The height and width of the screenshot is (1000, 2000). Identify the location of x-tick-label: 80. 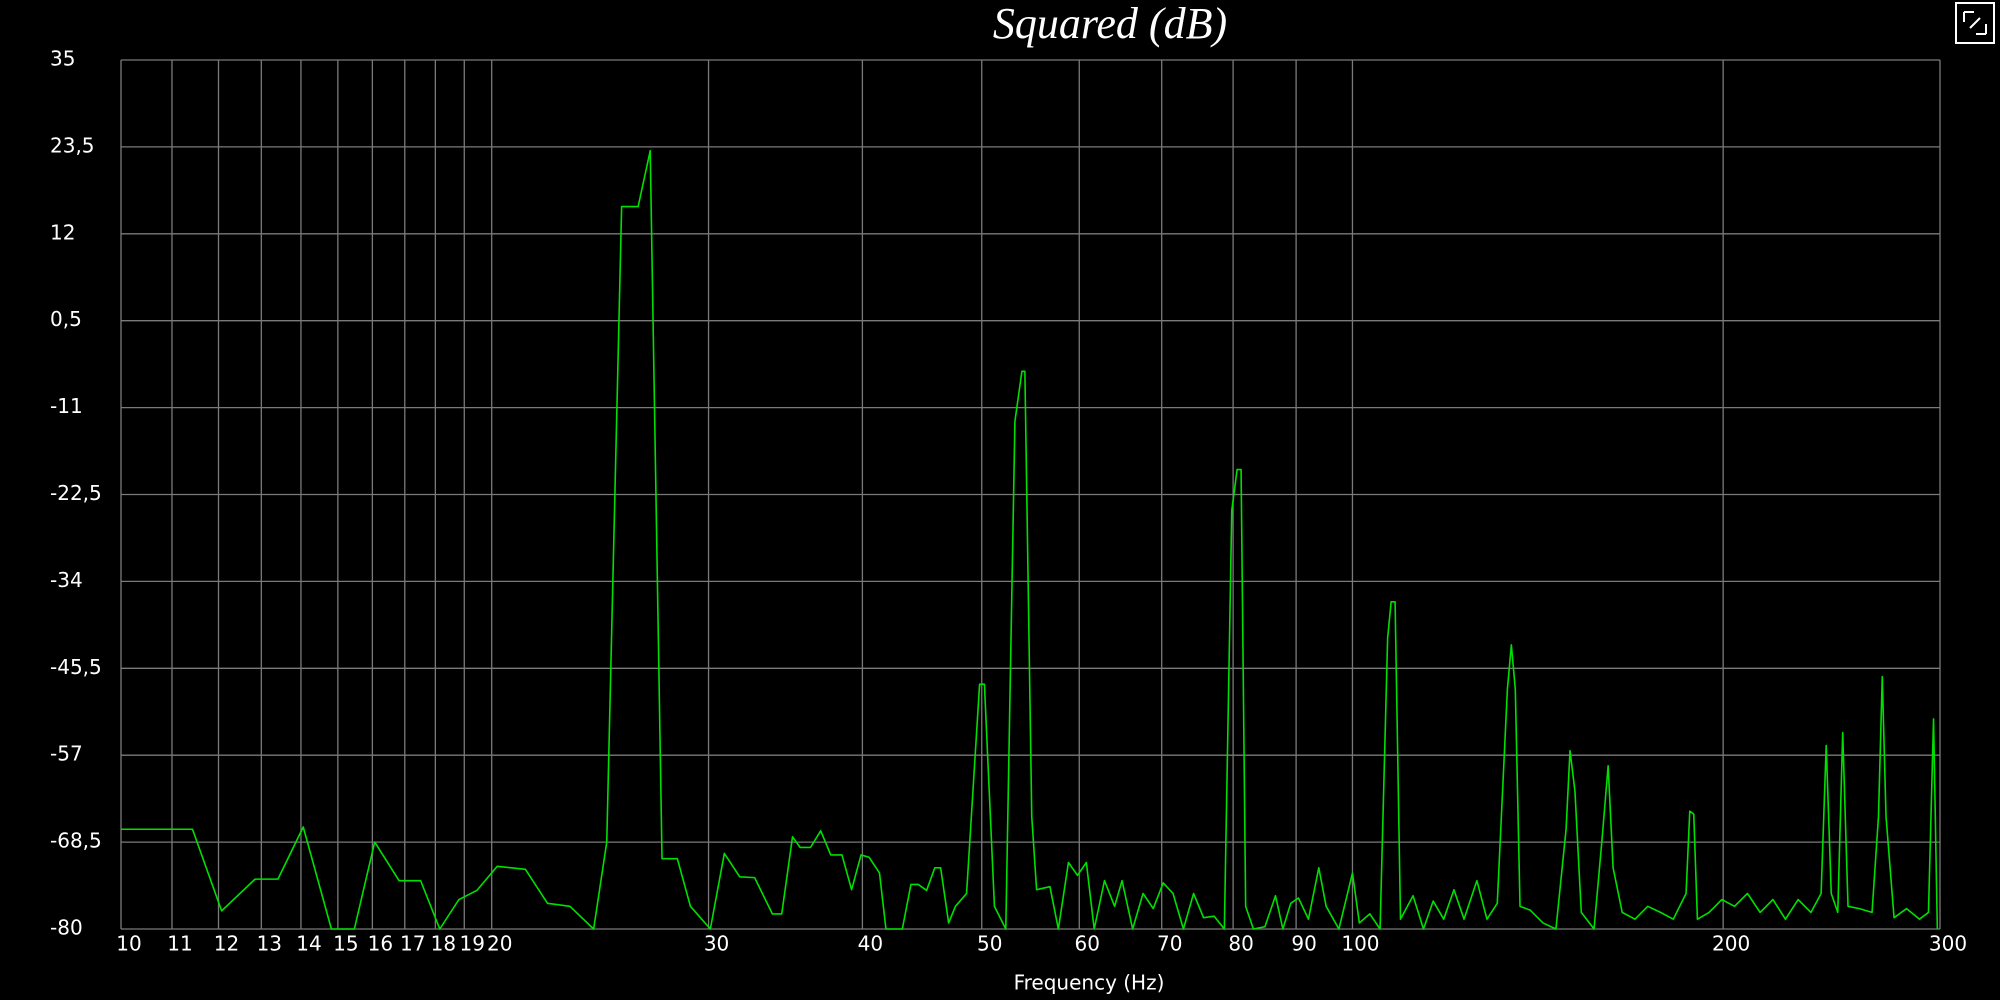
(1240, 944).